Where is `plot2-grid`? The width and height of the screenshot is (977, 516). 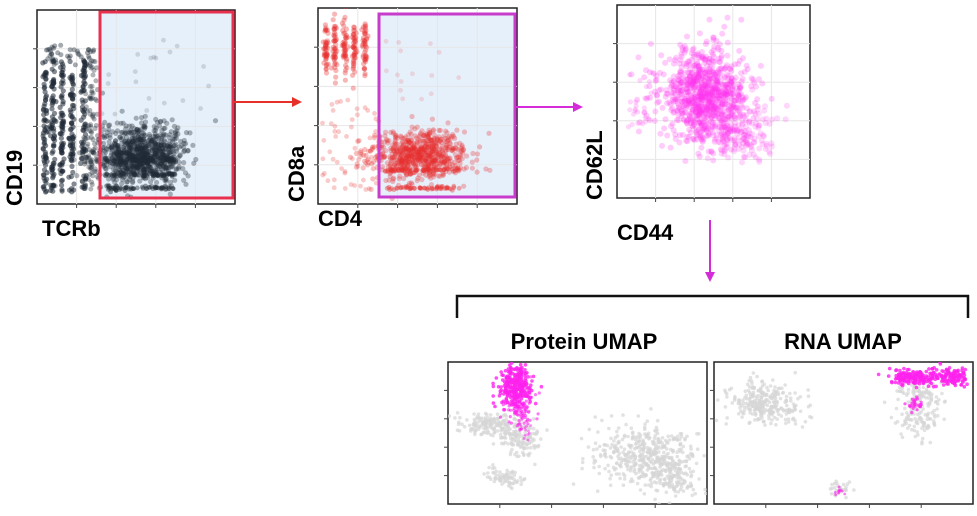
plot2-grid is located at coordinates (417, 106).